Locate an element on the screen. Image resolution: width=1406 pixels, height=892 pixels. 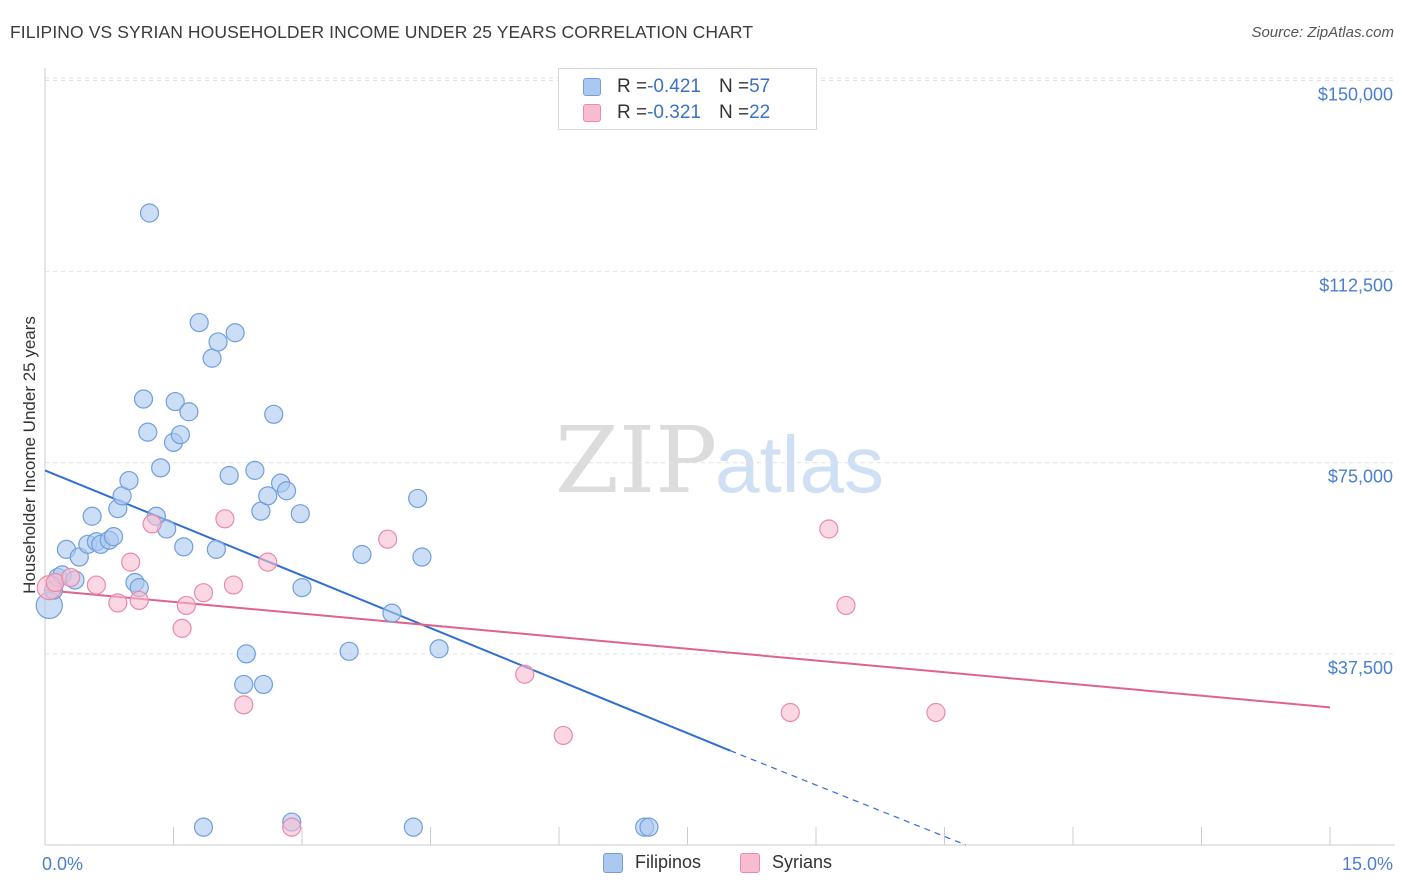
n-value: 57 is located at coordinates (760, 86).